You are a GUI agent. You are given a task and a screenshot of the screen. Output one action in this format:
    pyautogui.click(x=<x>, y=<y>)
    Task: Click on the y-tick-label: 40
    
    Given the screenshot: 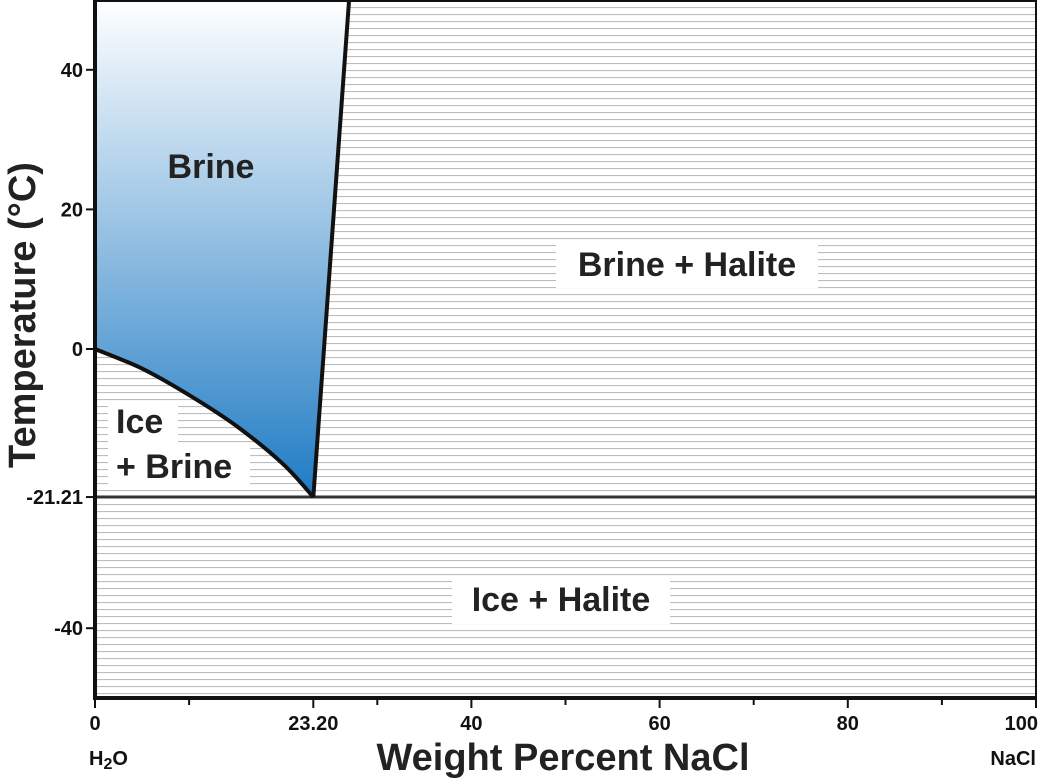 What is the action you would take?
    pyautogui.click(x=72, y=71)
    